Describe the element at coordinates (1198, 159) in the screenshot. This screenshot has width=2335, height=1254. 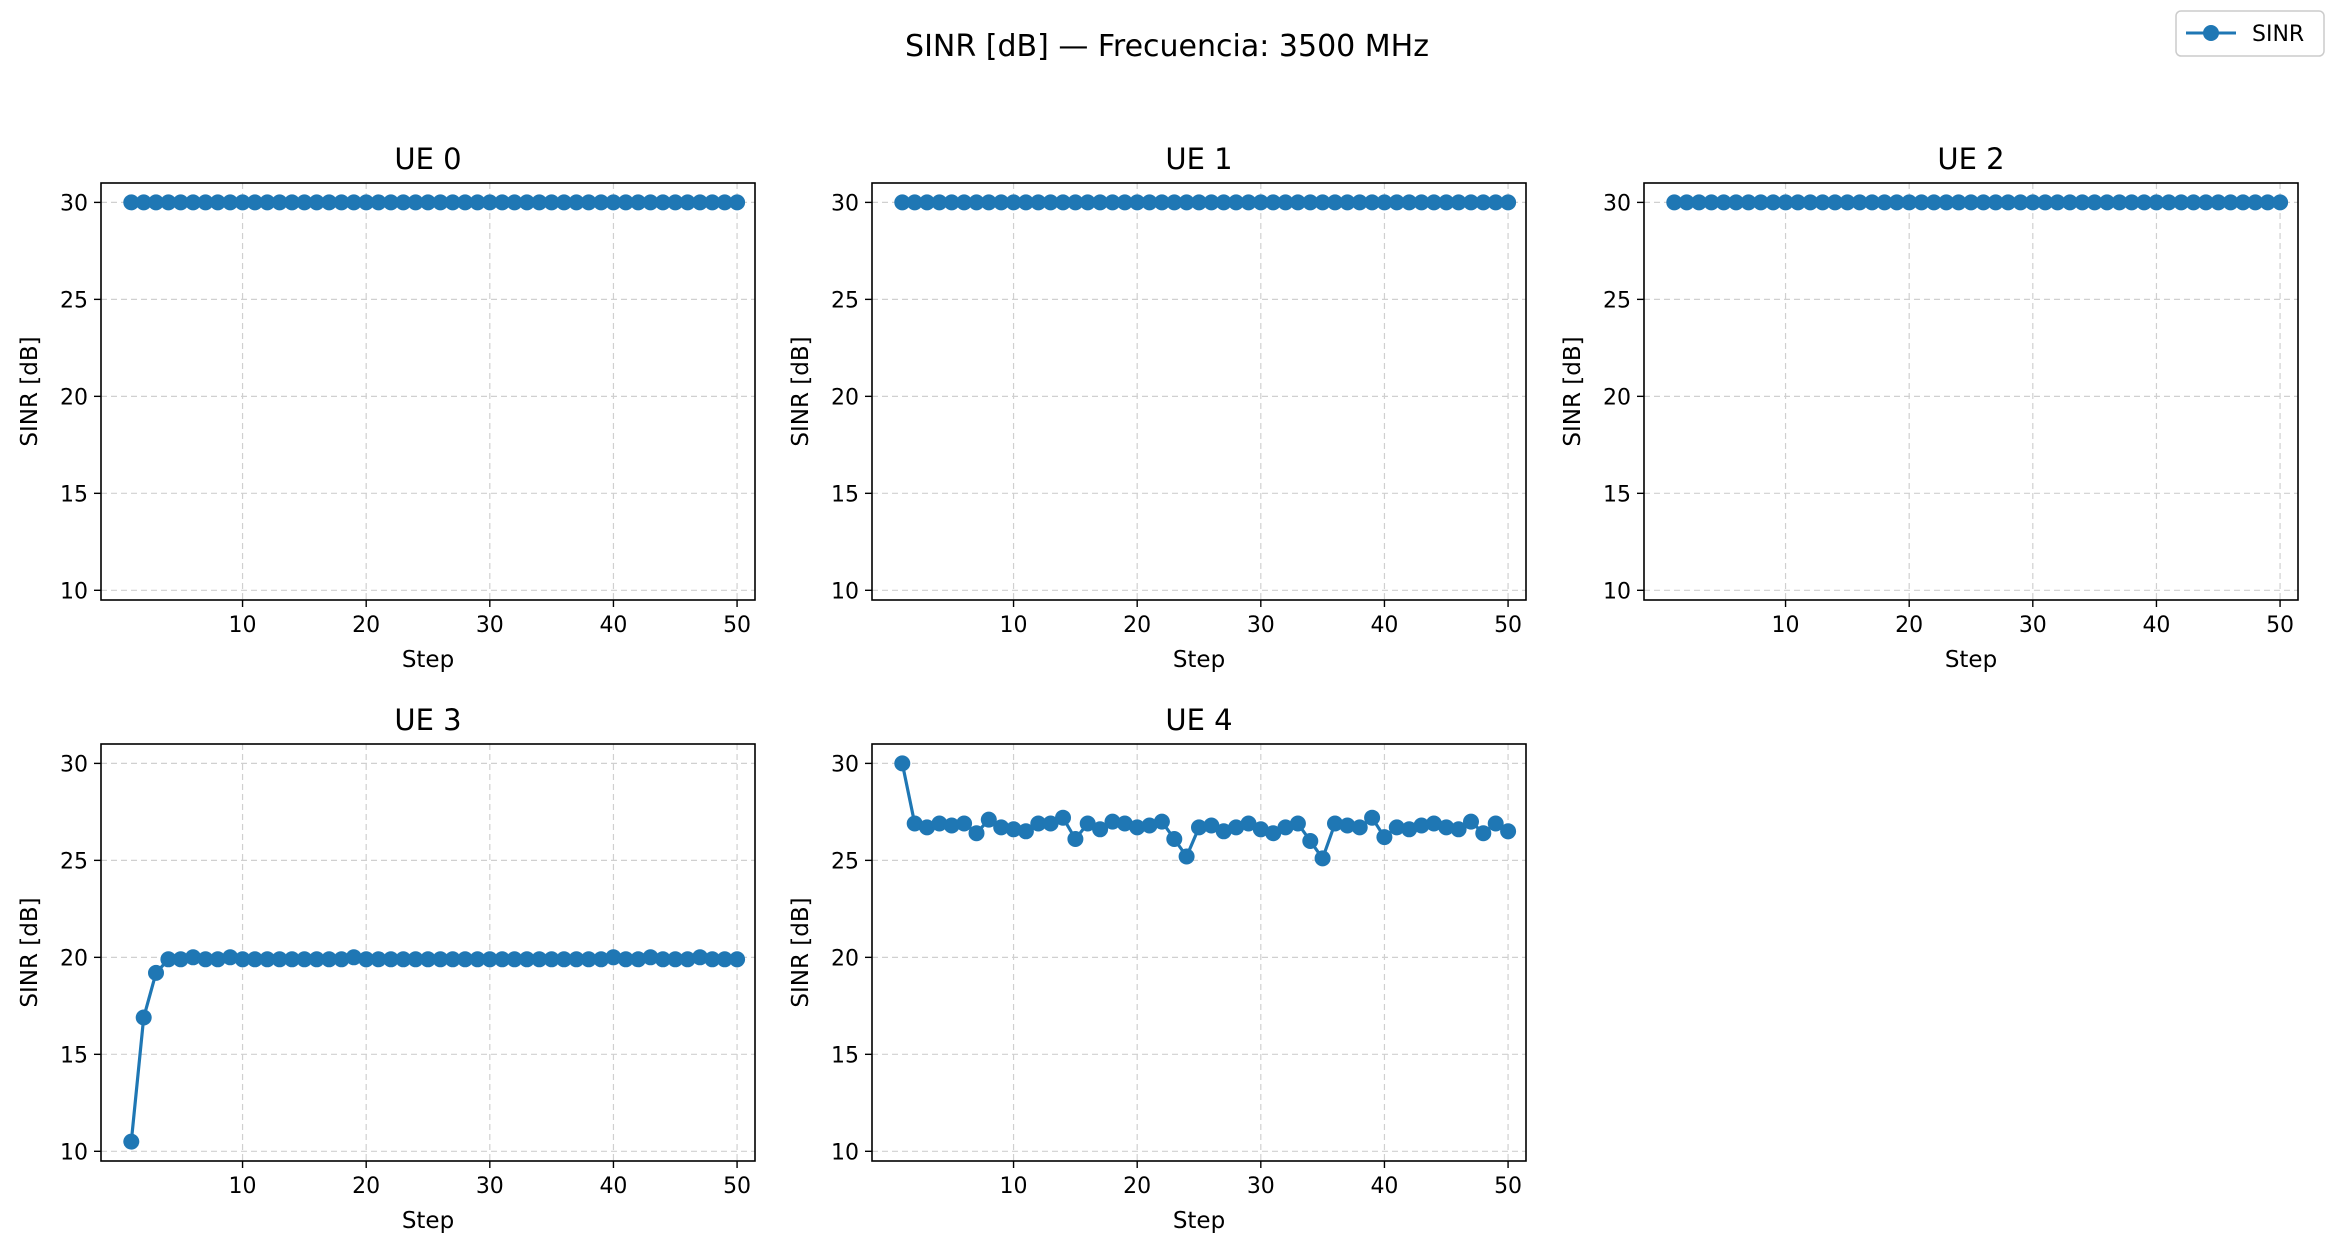
I see `subplot-title: UE 1` at that location.